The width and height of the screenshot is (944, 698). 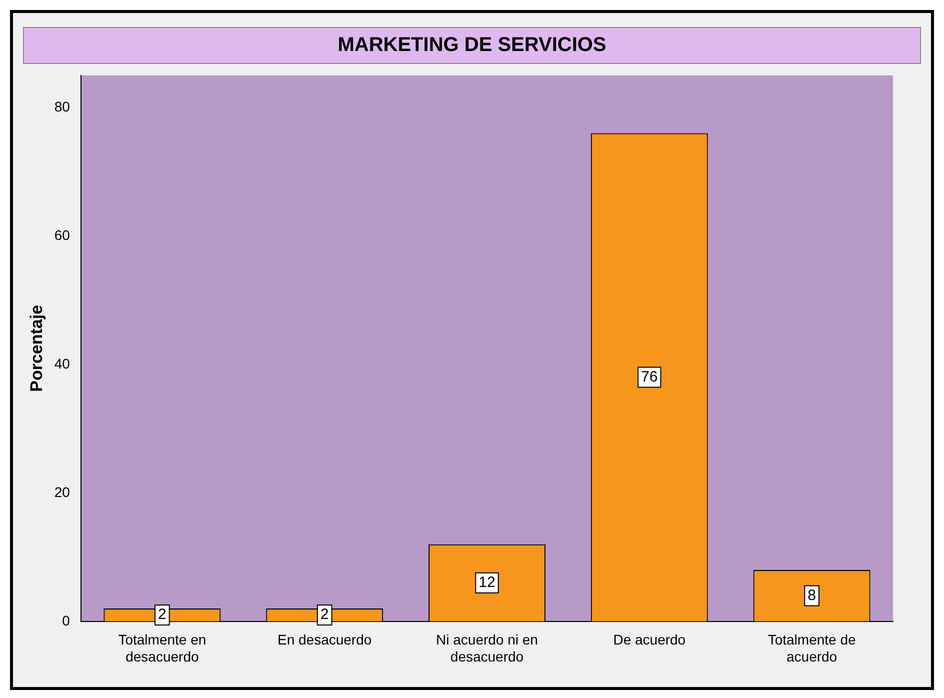 What do you see at coordinates (66, 620) in the screenshot?
I see `y-tick-label: 0` at bounding box center [66, 620].